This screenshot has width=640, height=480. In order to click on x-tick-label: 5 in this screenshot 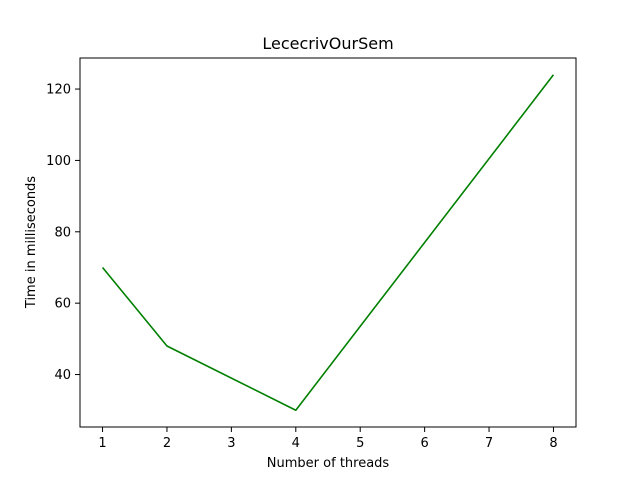, I will do `click(360, 443)`.